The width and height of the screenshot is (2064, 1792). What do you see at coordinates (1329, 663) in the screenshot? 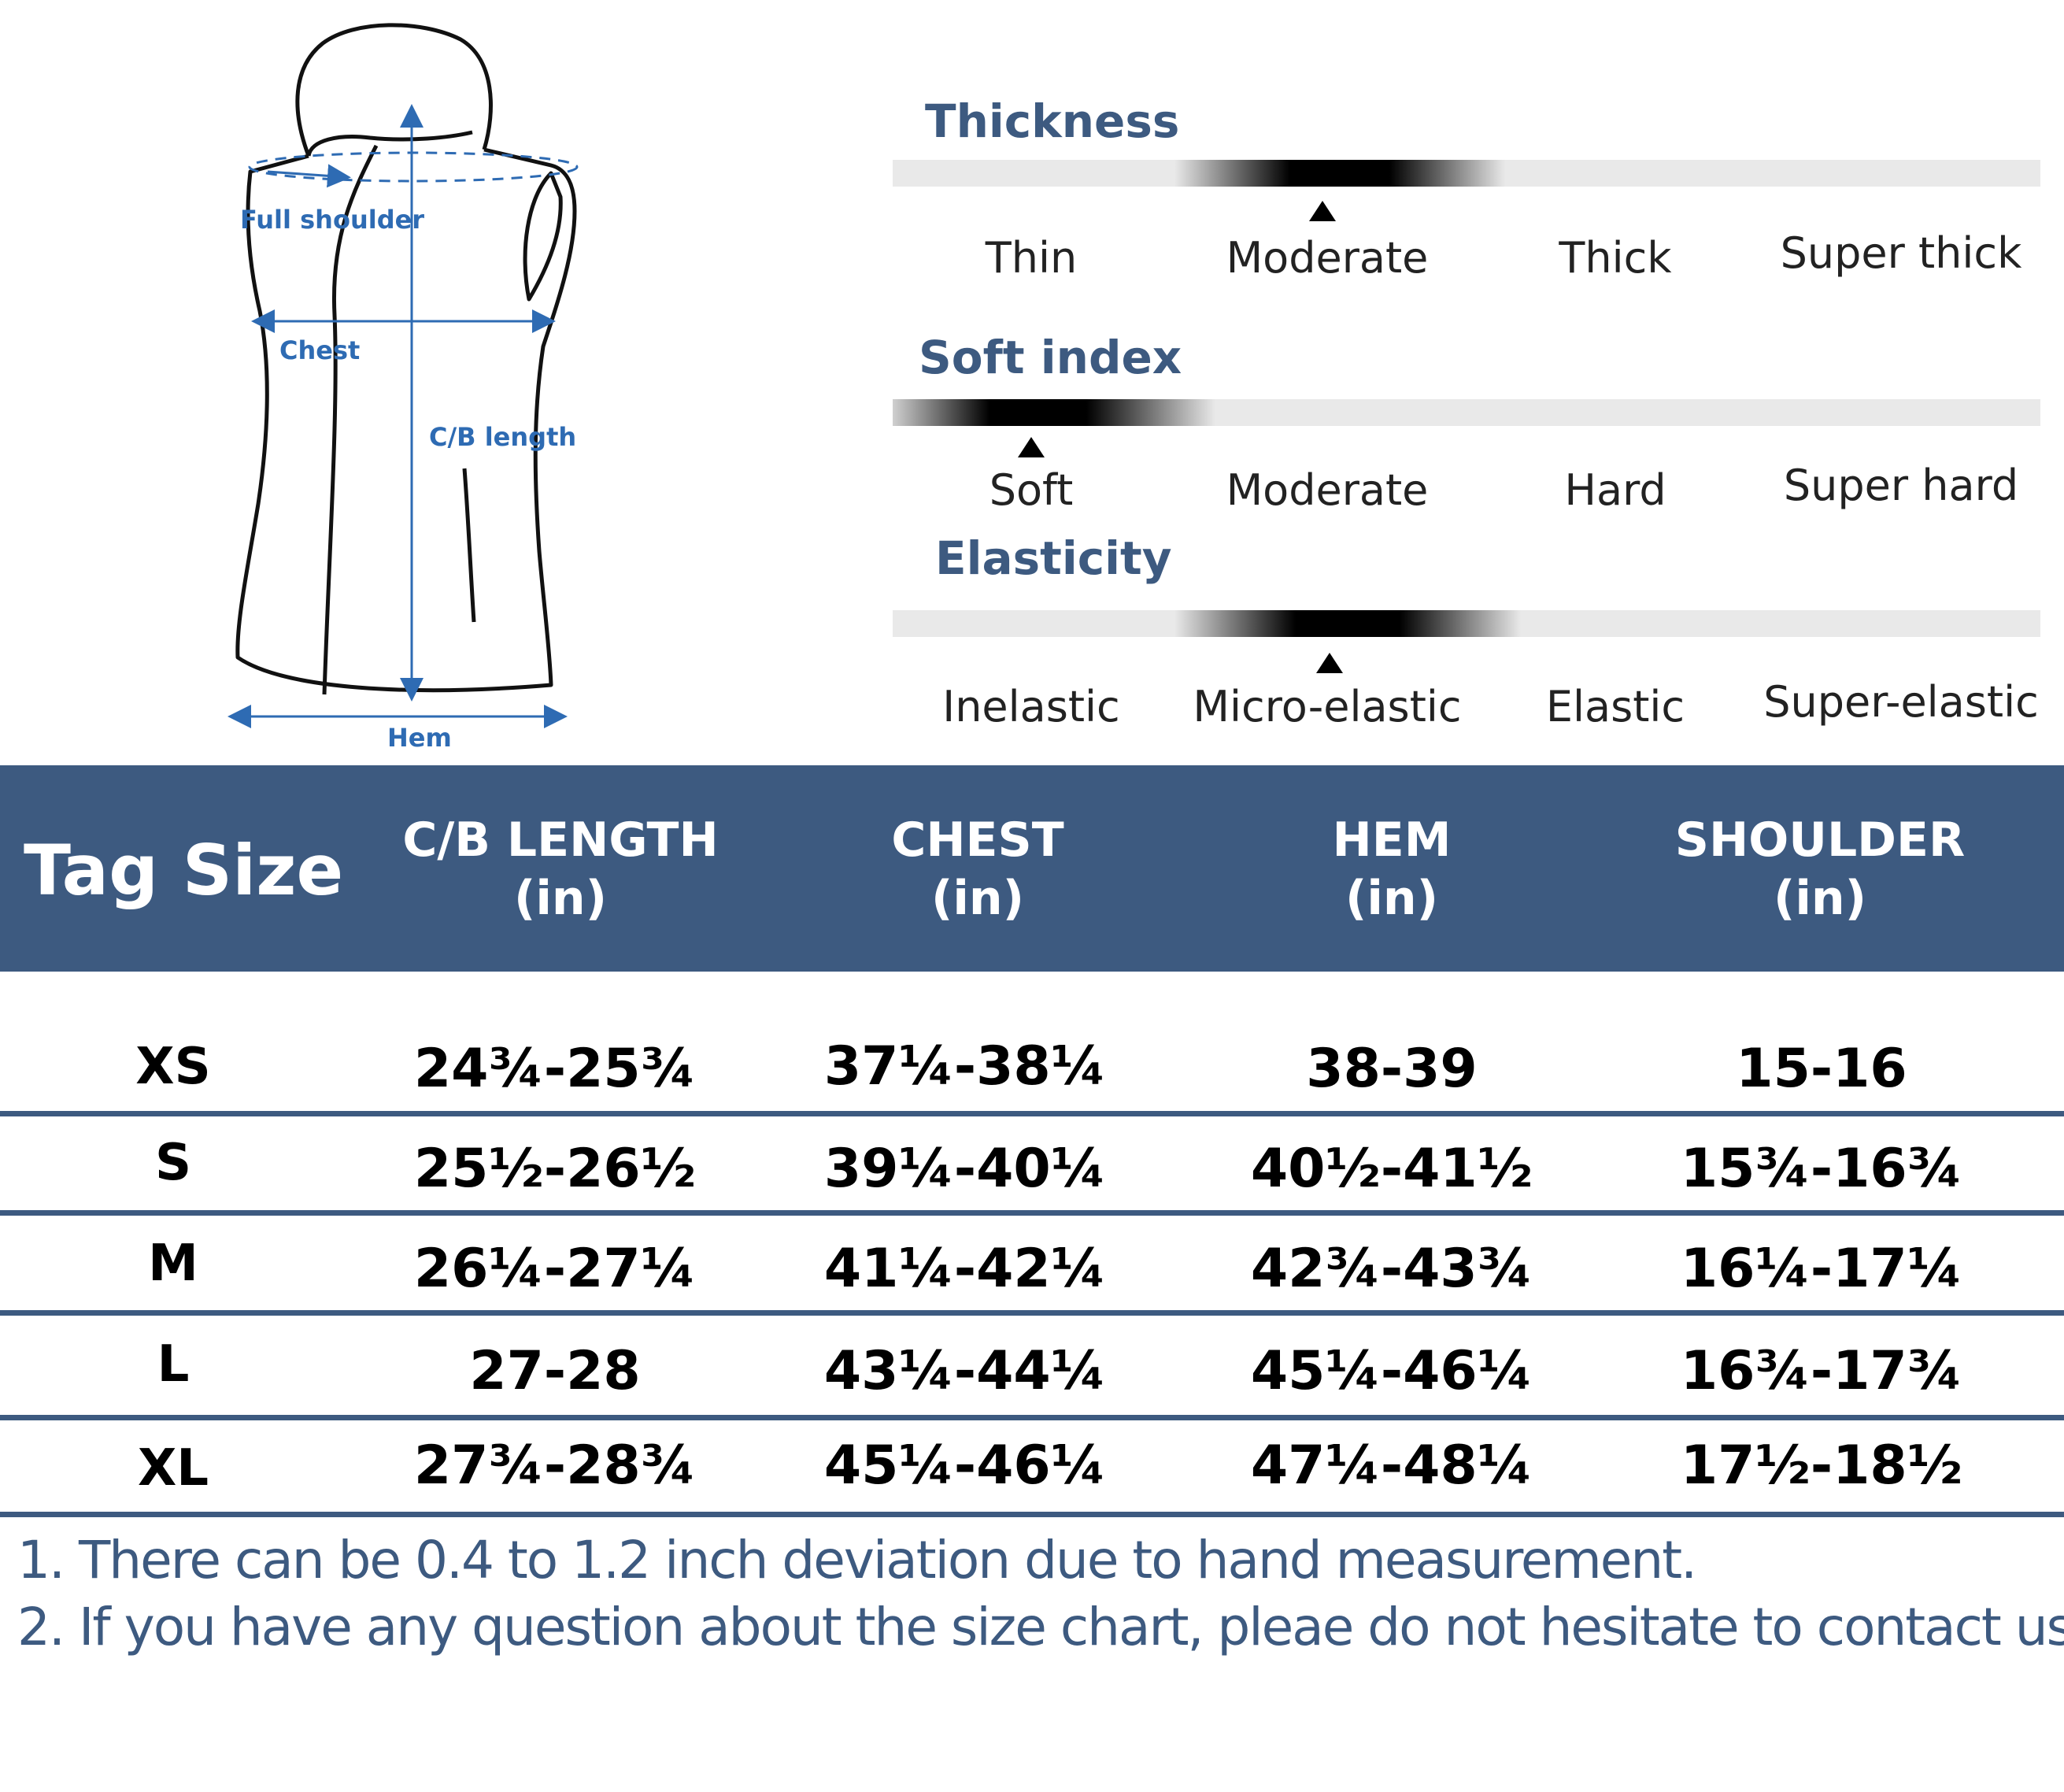
I see `elasticity-marker-icon` at bounding box center [1329, 663].